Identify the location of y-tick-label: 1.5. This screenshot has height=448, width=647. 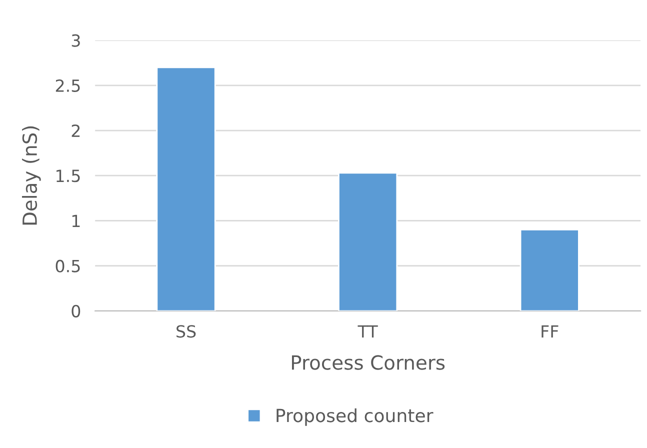
(68, 176).